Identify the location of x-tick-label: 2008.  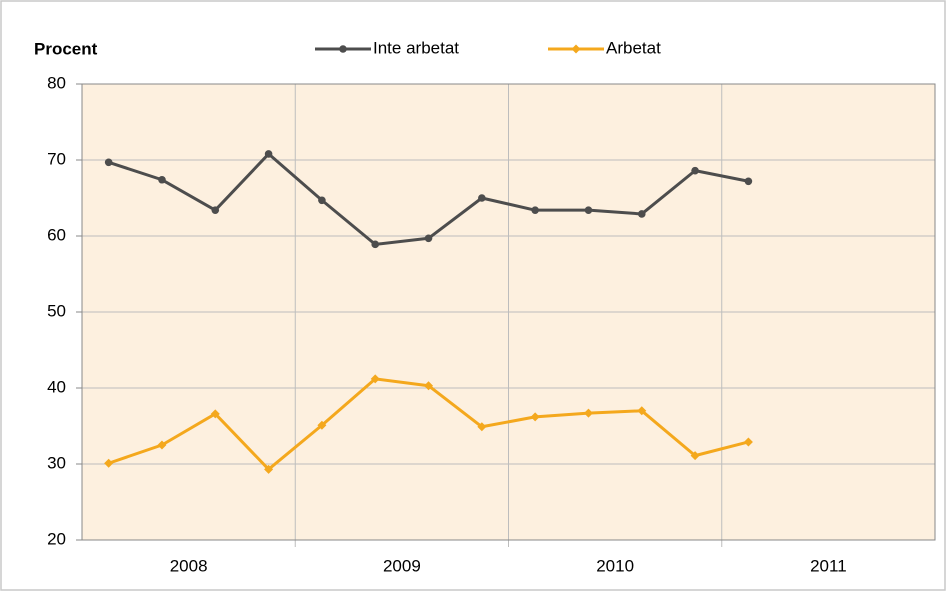
(189, 565).